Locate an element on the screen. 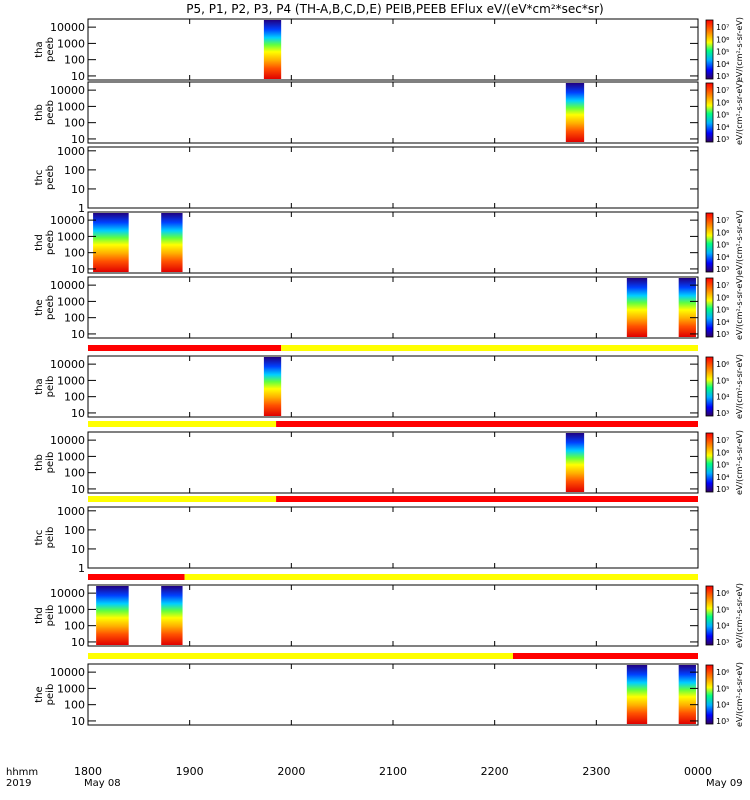 The image size is (750, 800). colorbar-tick-thb-peeb-2: 10⁵ is located at coordinates (722, 115).